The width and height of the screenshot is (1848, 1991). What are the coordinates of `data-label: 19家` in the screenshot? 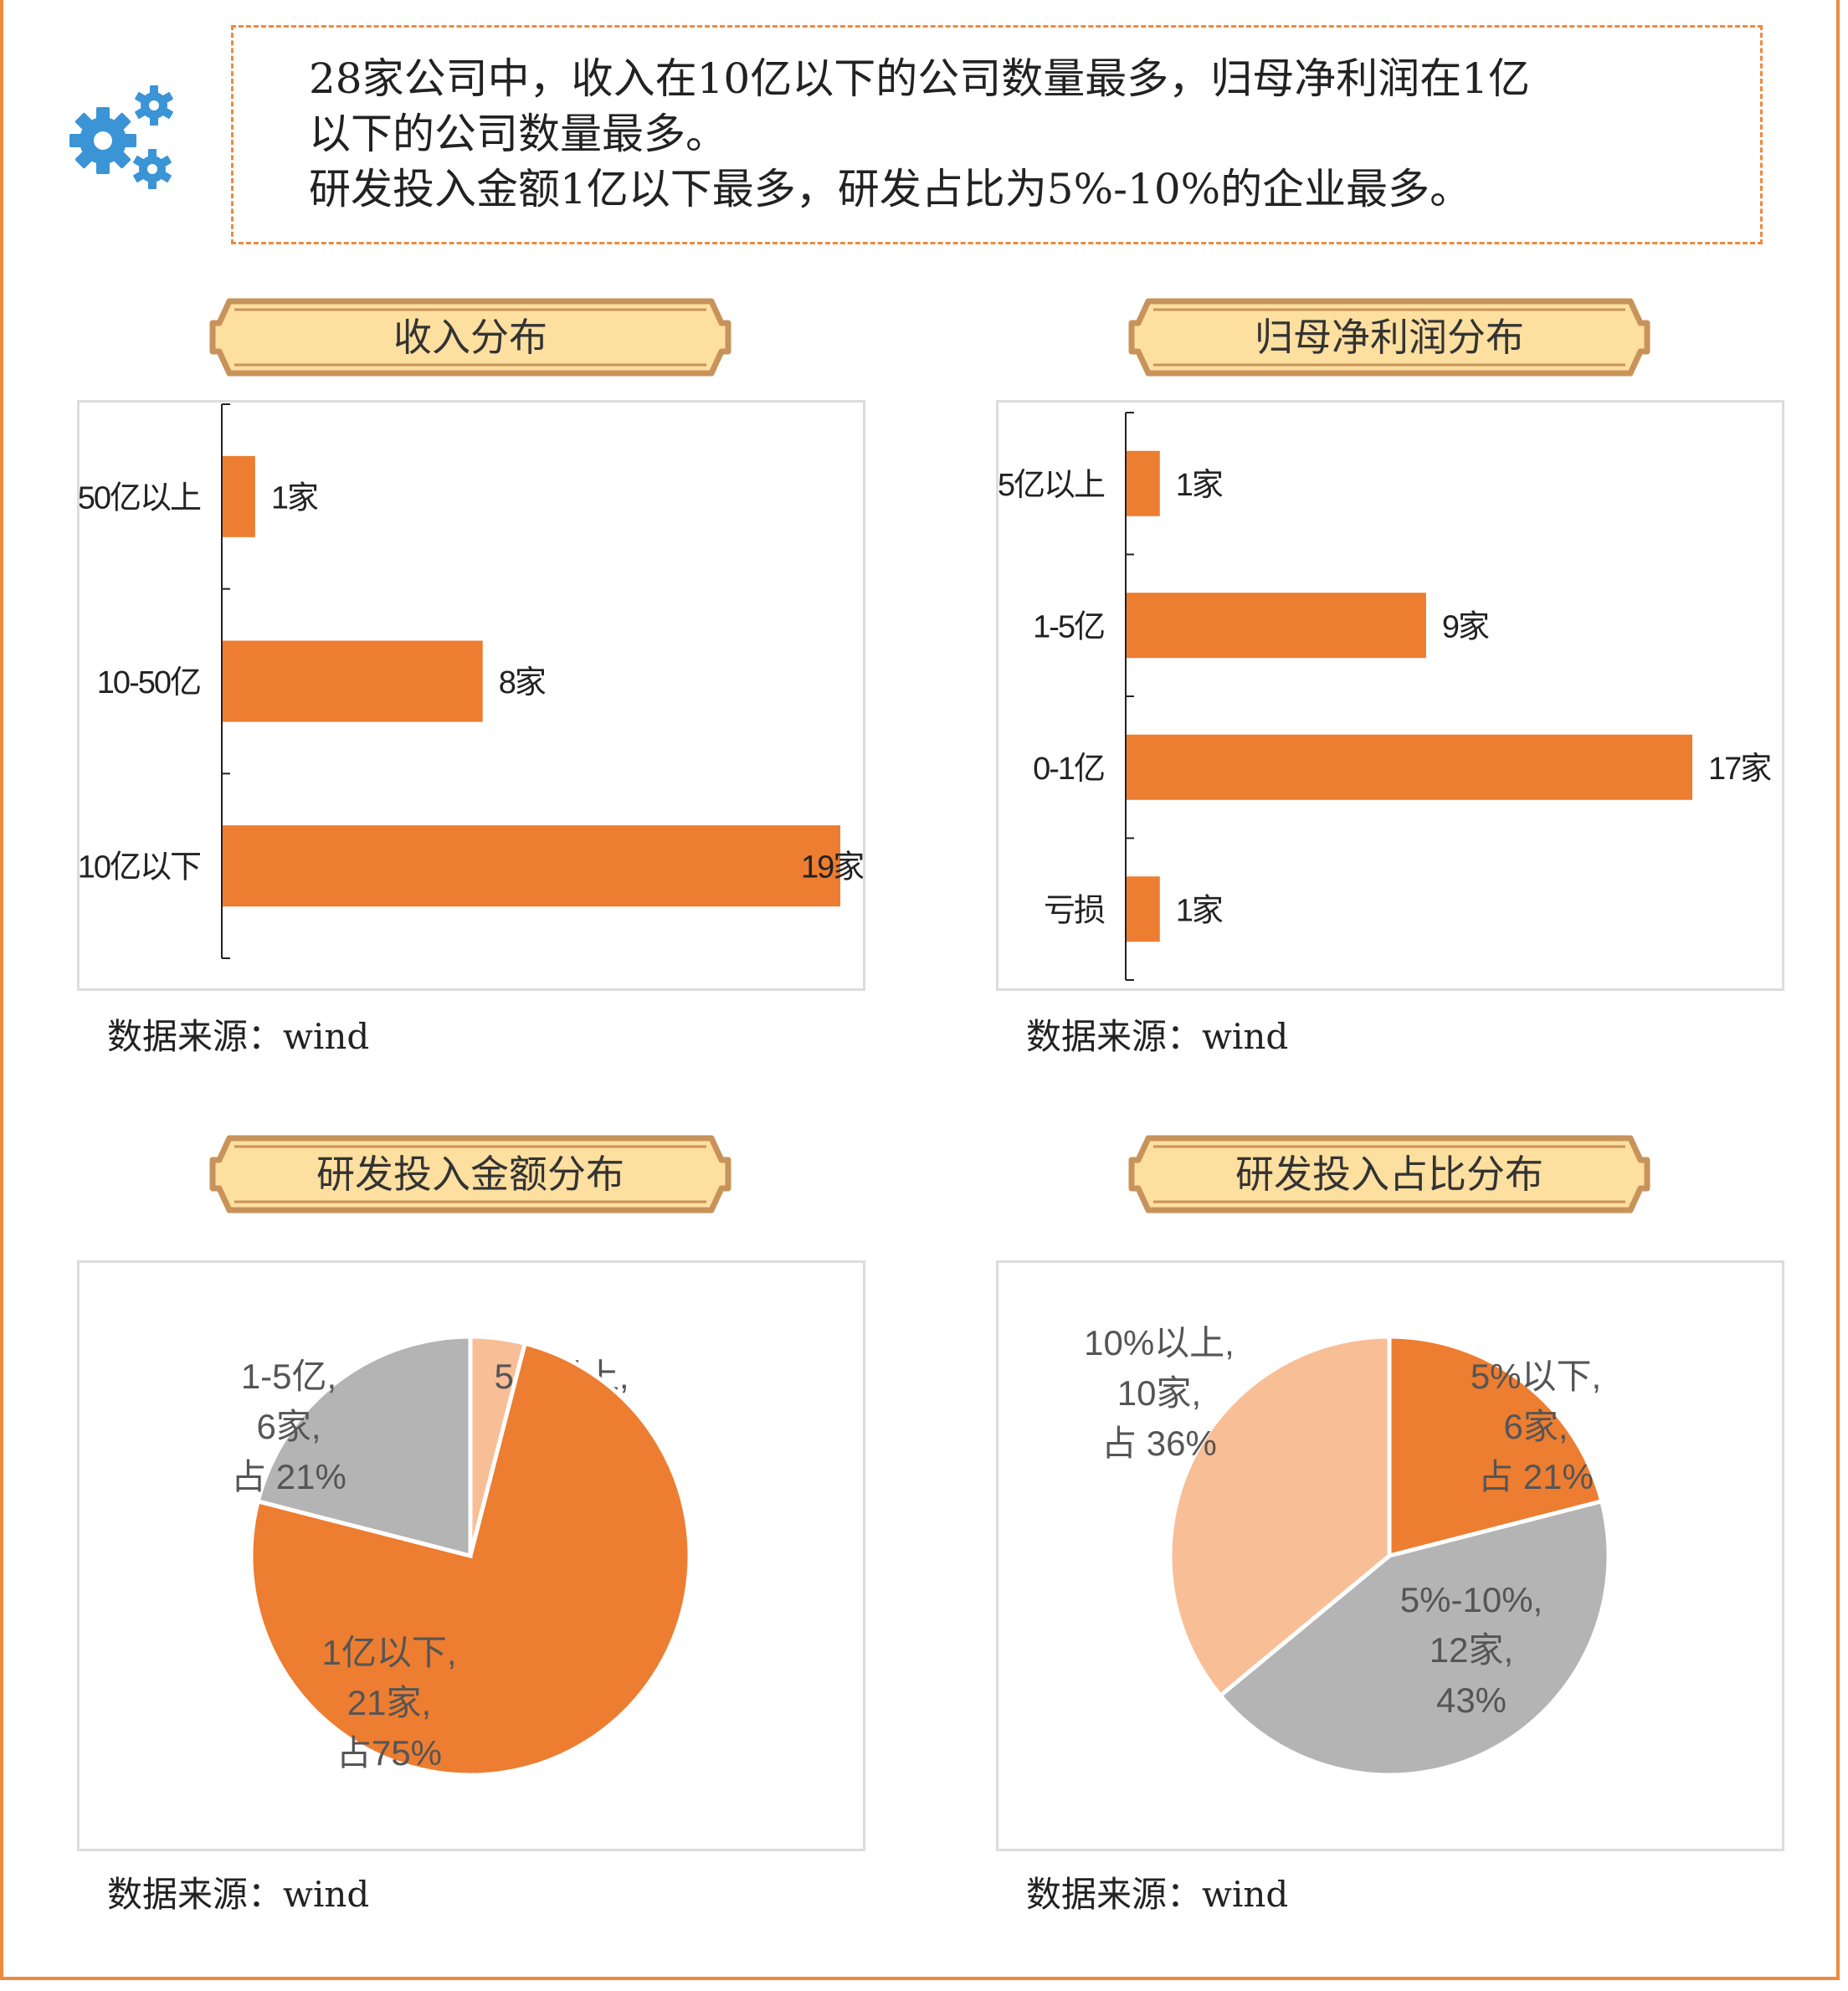 It's located at (832, 867).